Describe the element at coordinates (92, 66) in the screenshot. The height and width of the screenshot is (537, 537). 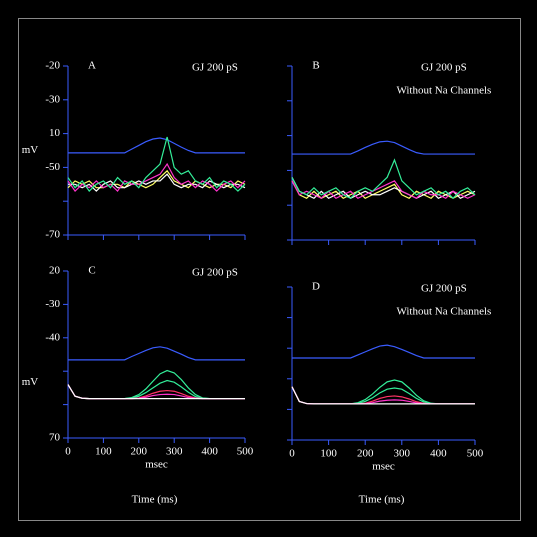
I see `panel-label: A` at that location.